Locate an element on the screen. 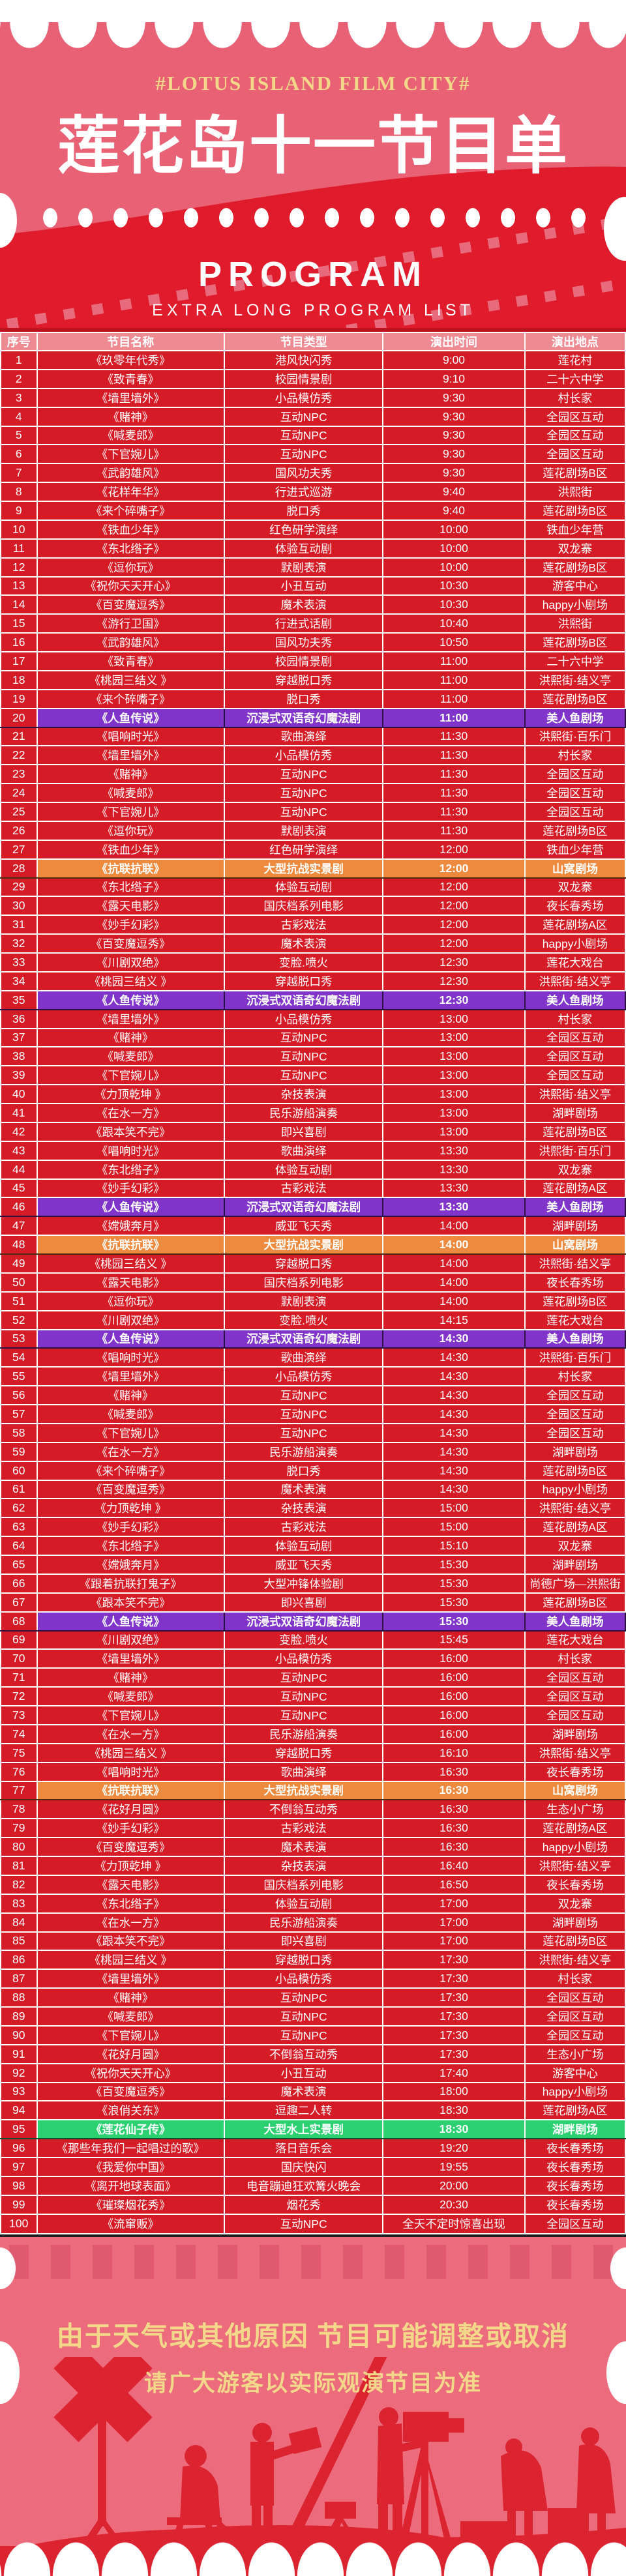 The image size is (626, 2576). cell-venue: 游客中心 is located at coordinates (575, 2072).